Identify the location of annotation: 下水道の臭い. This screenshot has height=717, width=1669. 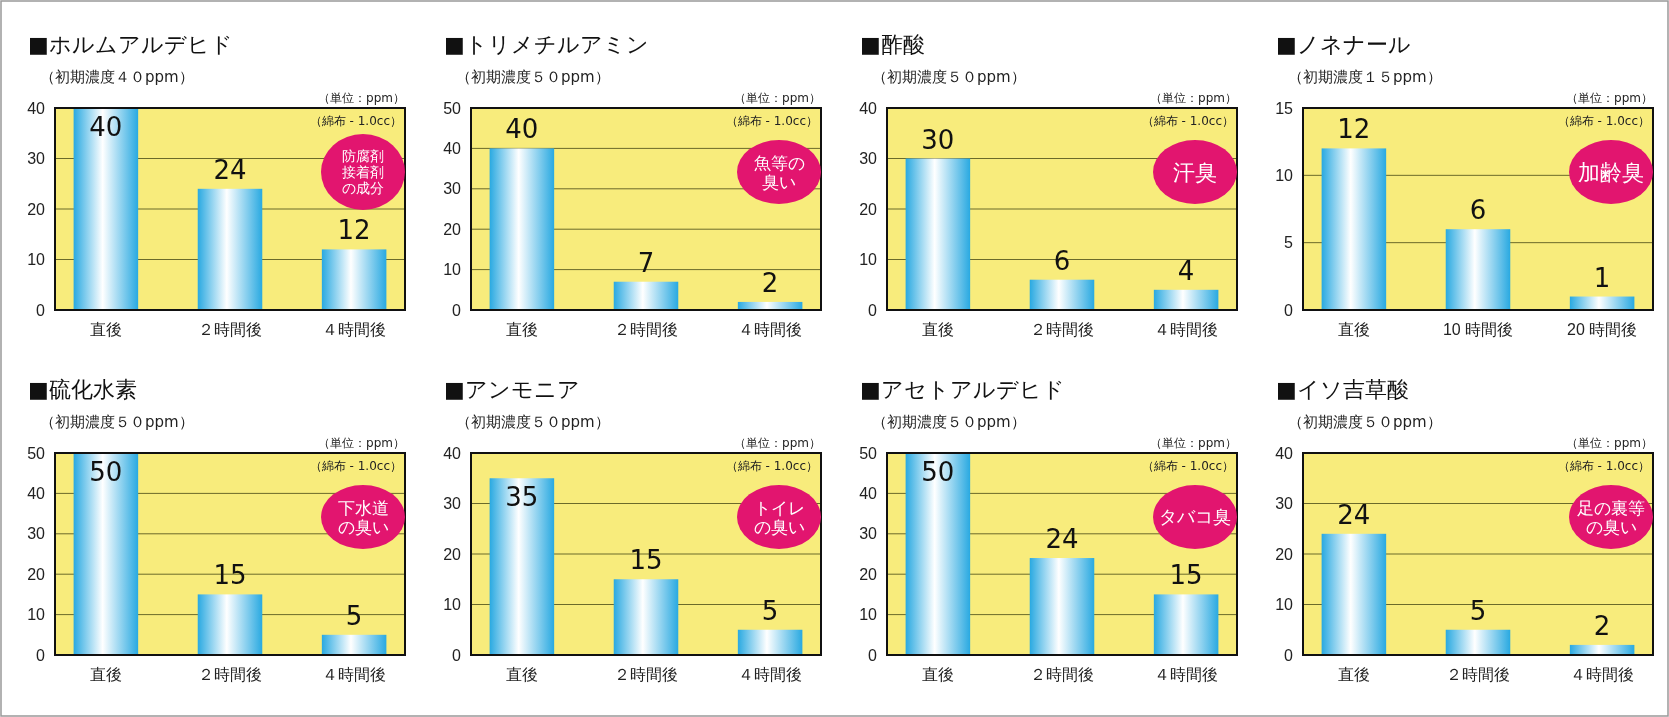
(363, 517).